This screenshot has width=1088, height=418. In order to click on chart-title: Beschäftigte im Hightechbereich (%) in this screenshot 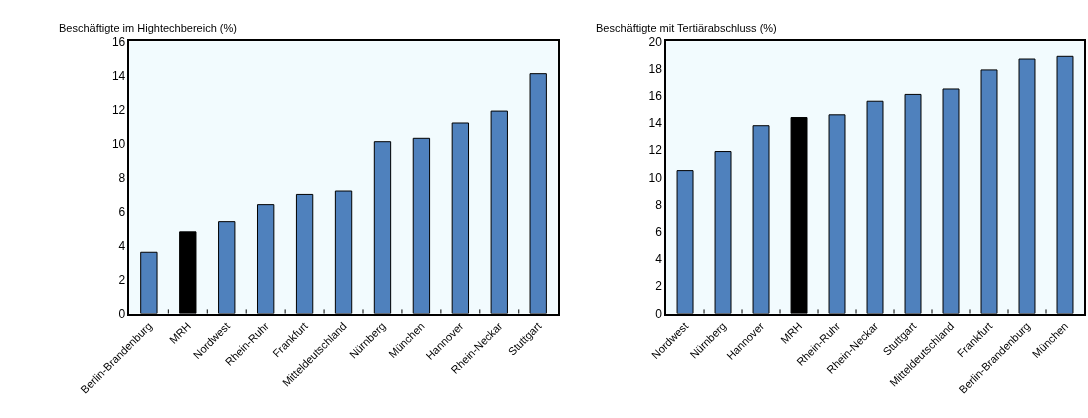, I will do `click(148, 28)`.